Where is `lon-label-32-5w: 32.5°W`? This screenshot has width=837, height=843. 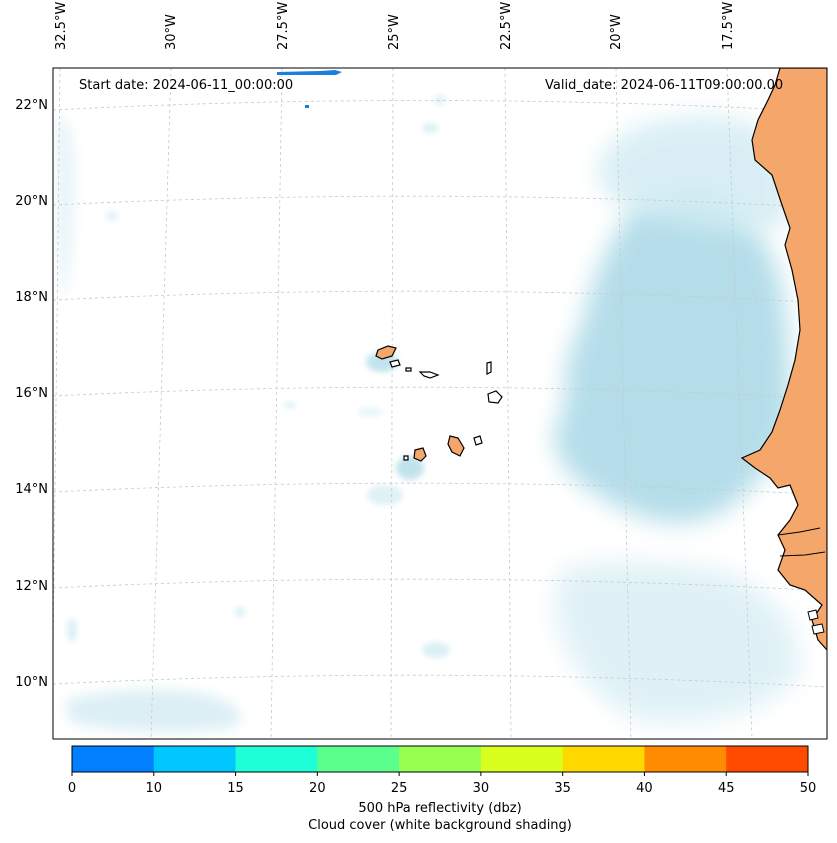
lon-label-32-5w: 32.5°W is located at coordinates (62, 33).